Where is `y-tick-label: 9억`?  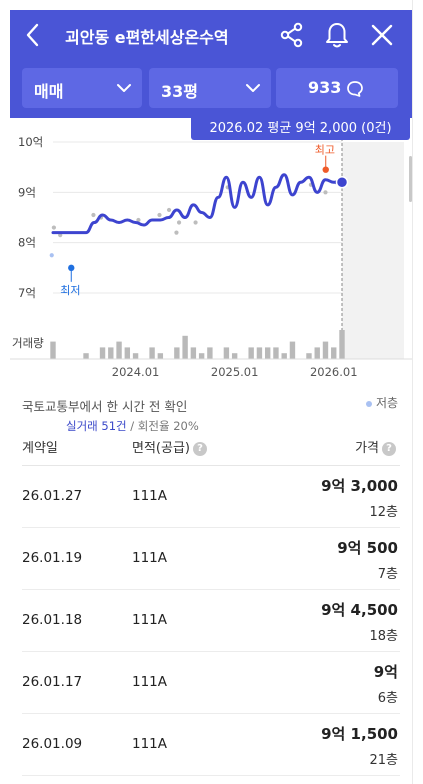
y-tick-label: 9억 is located at coordinates (27, 192).